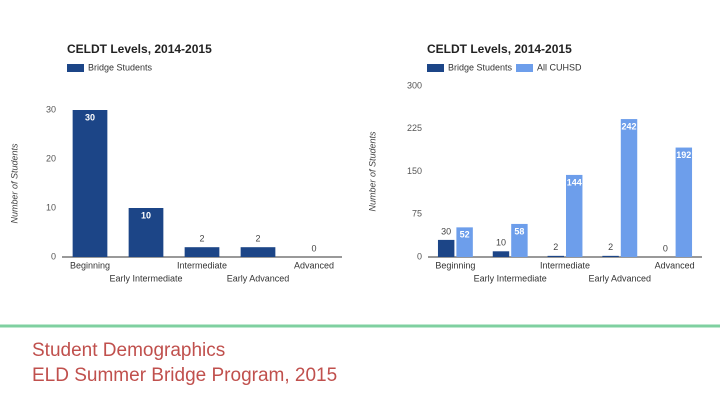 The height and width of the screenshot is (405, 720). I want to click on value-label: 58, so click(519, 231).